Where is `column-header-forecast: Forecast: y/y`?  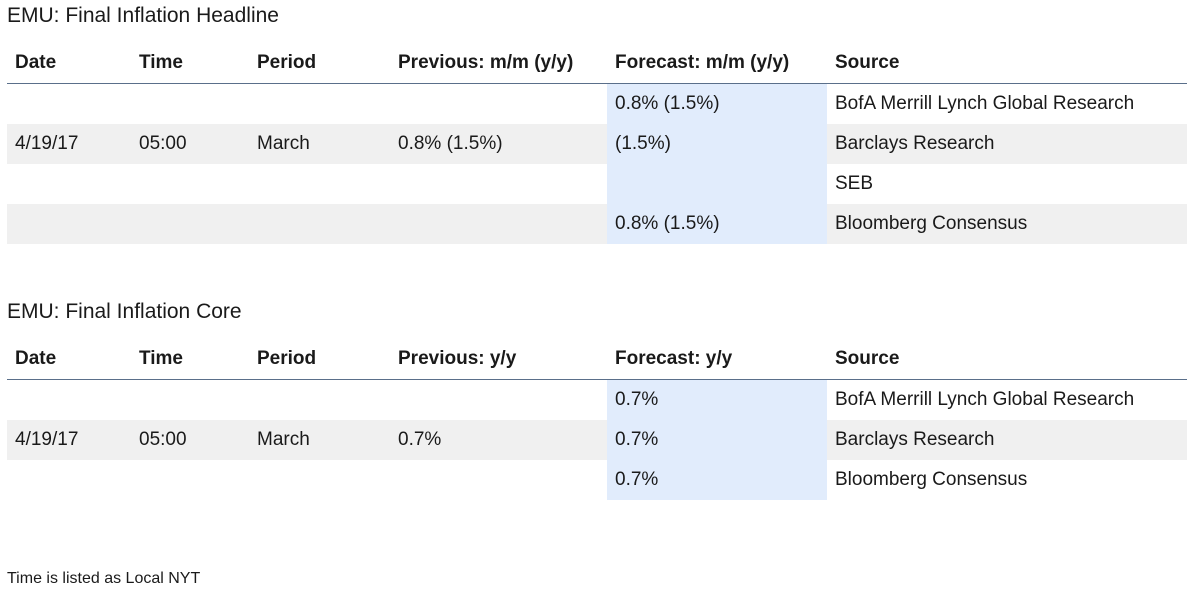
column-header-forecast: Forecast: y/y is located at coordinates (717, 361).